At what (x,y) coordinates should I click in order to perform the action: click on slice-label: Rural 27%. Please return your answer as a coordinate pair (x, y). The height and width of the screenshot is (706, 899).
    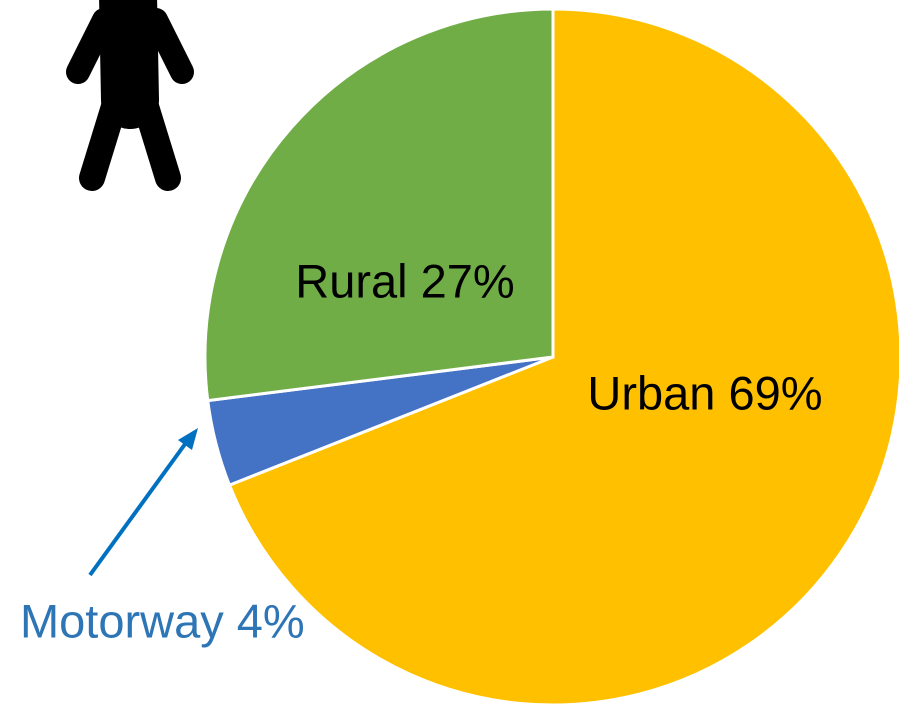
    Looking at the image, I should click on (404, 280).